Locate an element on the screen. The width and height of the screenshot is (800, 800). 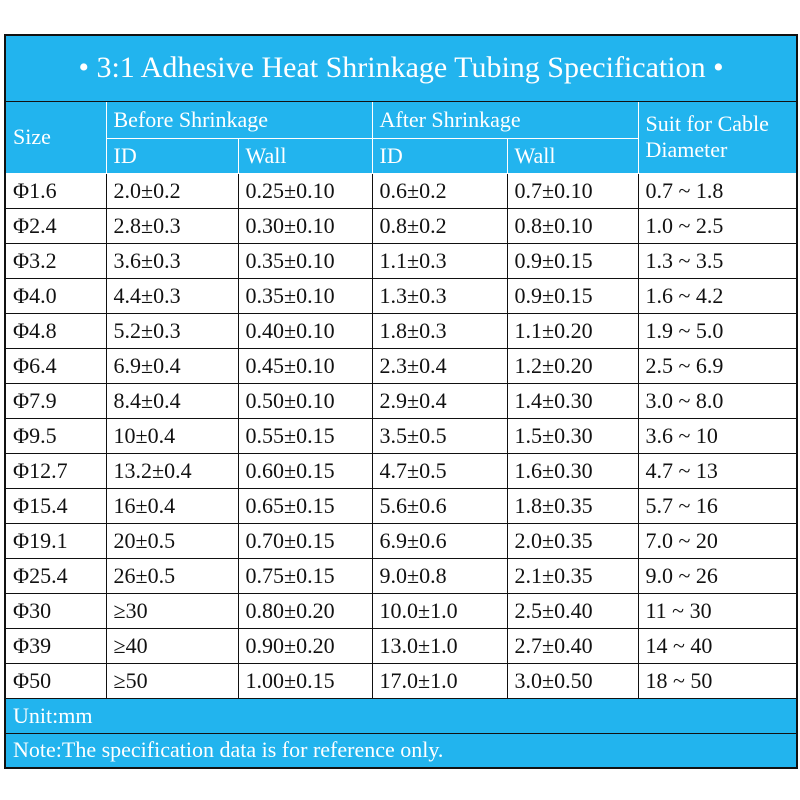
table-cell: 9.0 ~ 26 is located at coordinates (717, 575).